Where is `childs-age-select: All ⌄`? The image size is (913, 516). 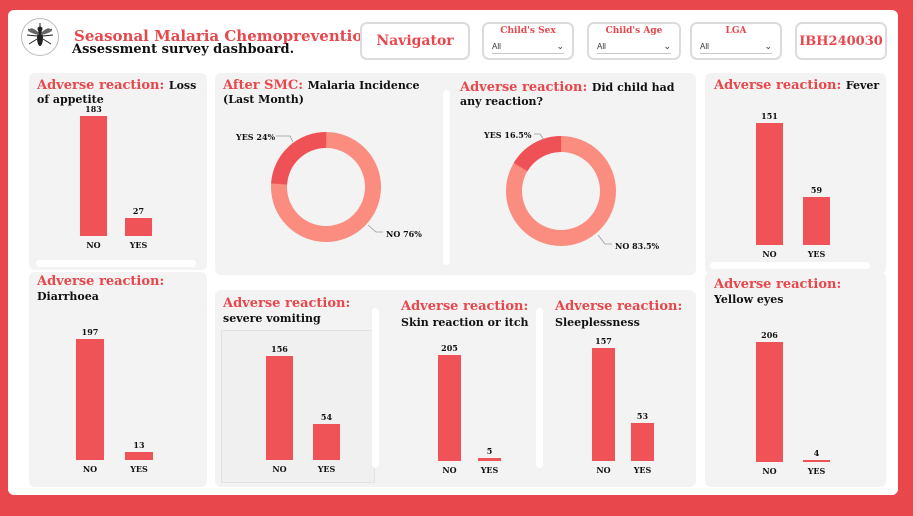
childs-age-select: All ⌄ is located at coordinates (634, 46).